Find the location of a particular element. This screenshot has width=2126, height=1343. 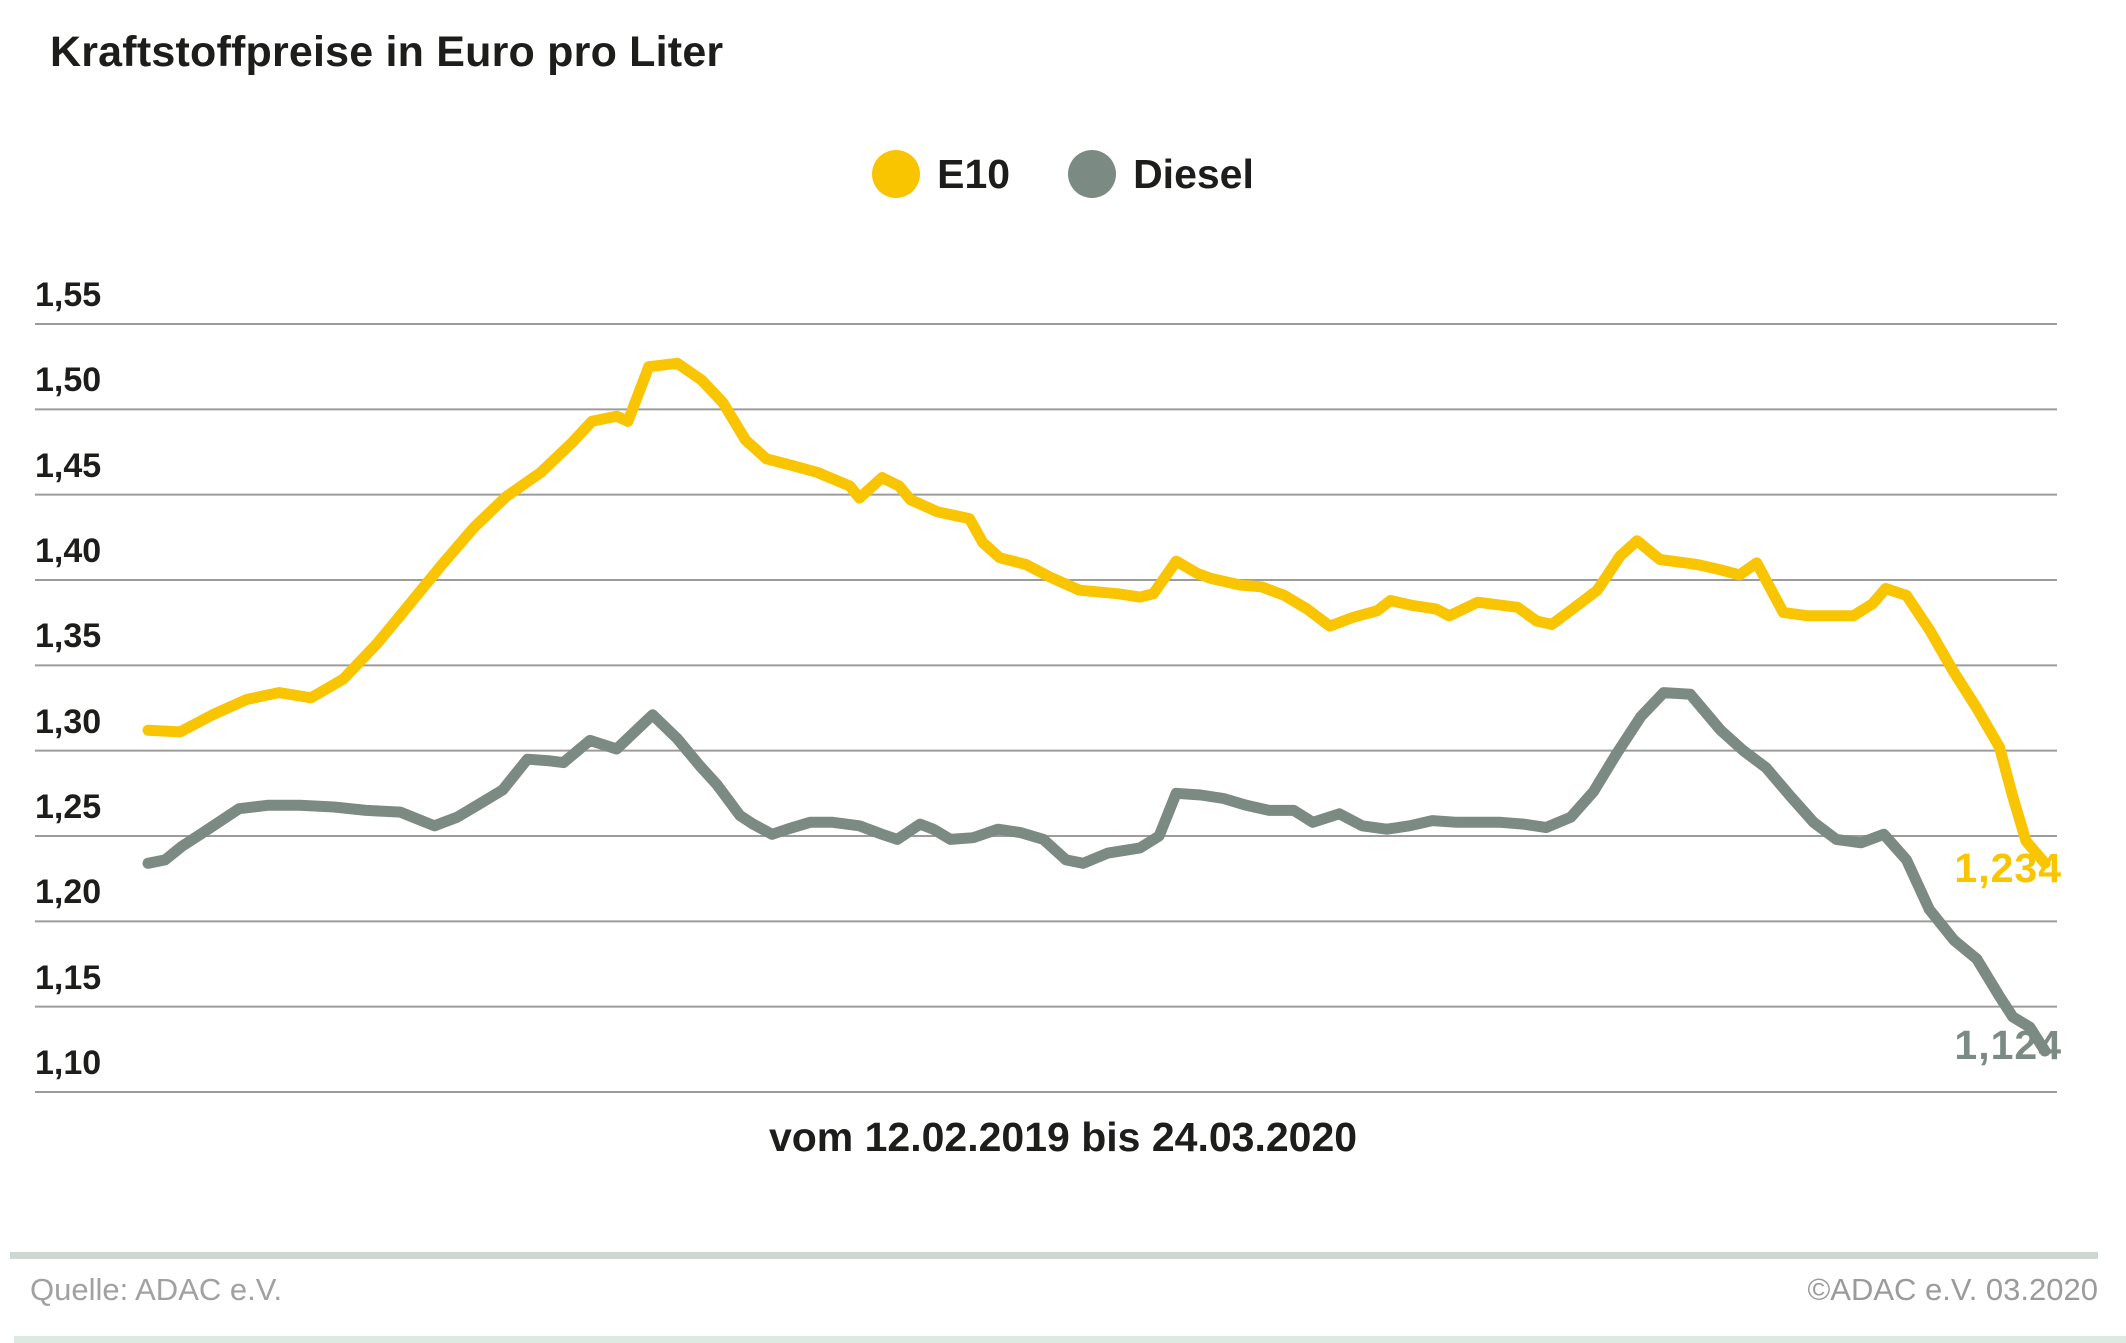

source-note: Quelle: ADAC e.V. is located at coordinates (156, 1289).